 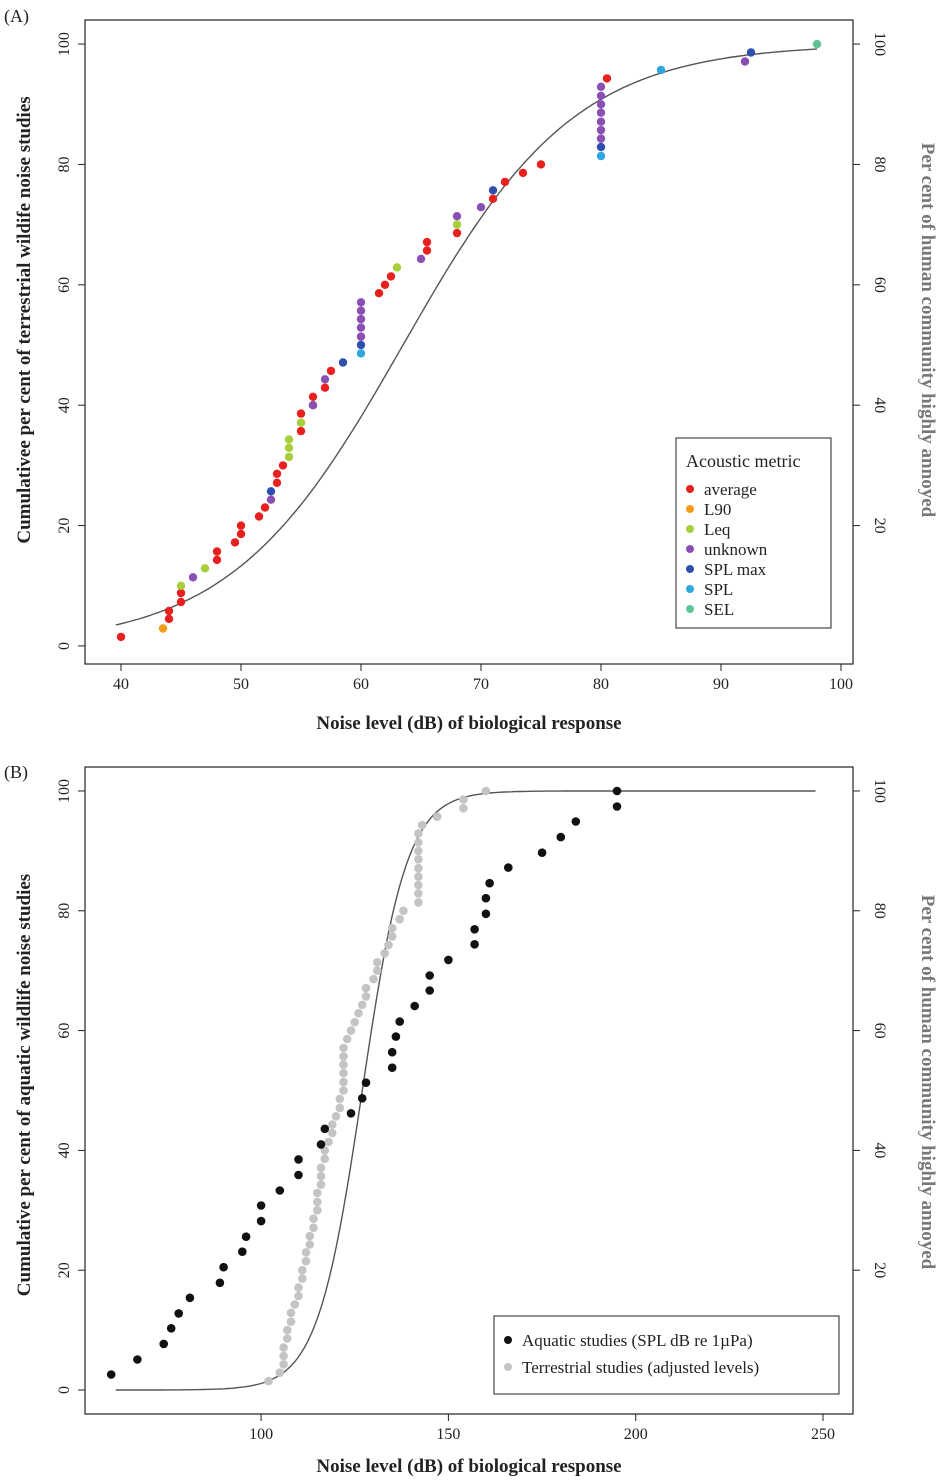 I want to click on panel-a-legend-label-spl-max: SPL max, so click(x=735, y=569).